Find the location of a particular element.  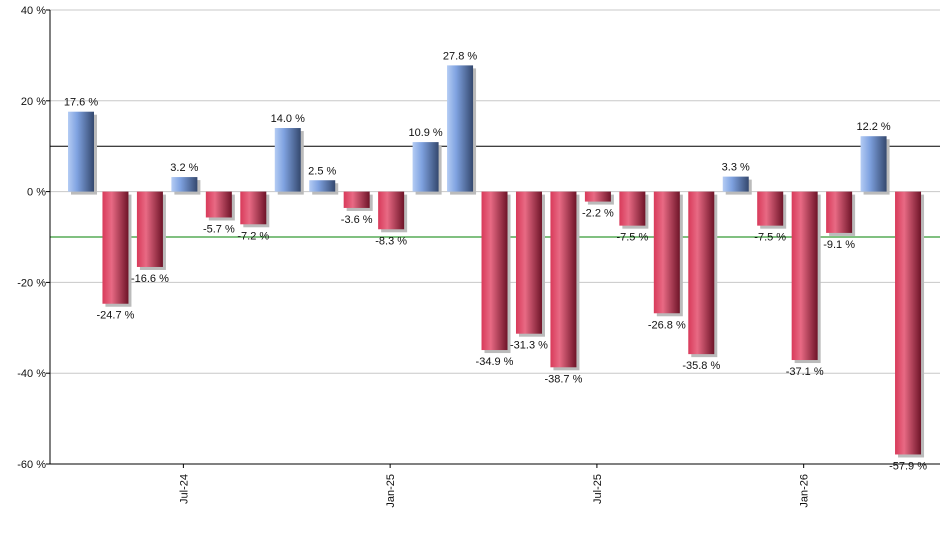

data-label: 10.9 % is located at coordinates (425, 133).